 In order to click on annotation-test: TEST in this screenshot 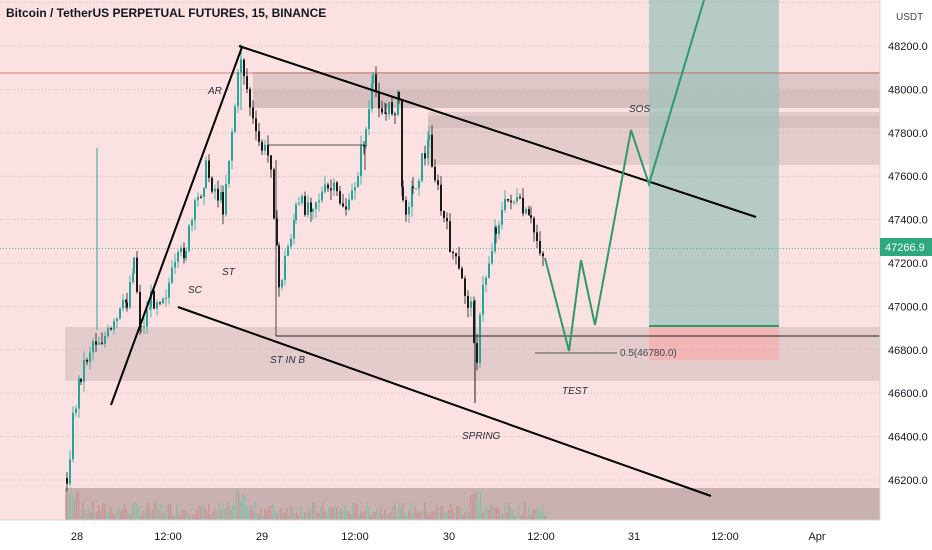, I will do `click(575, 391)`.